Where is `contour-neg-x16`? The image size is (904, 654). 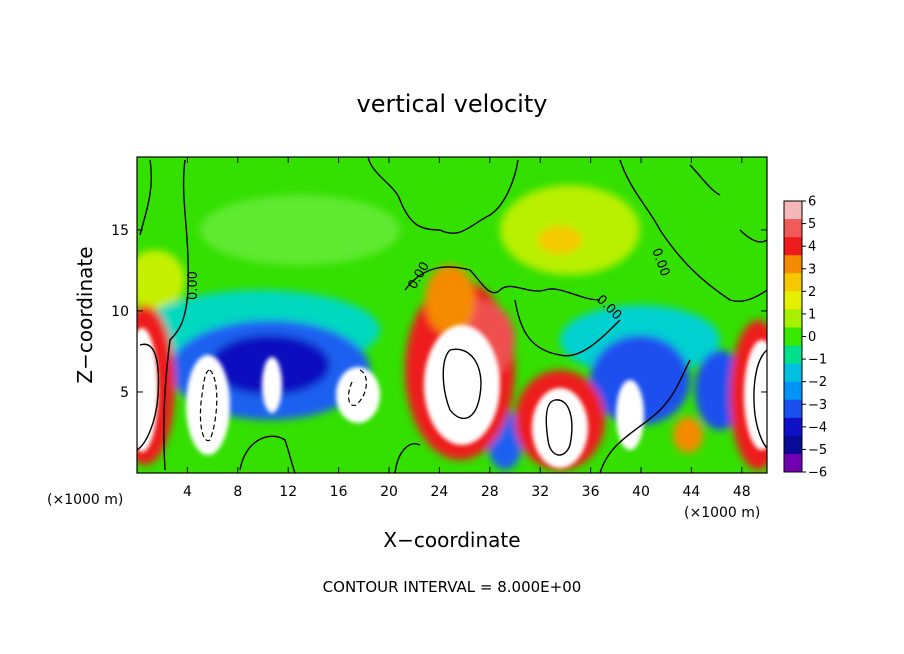
contour-neg-x16 is located at coordinates (357, 387).